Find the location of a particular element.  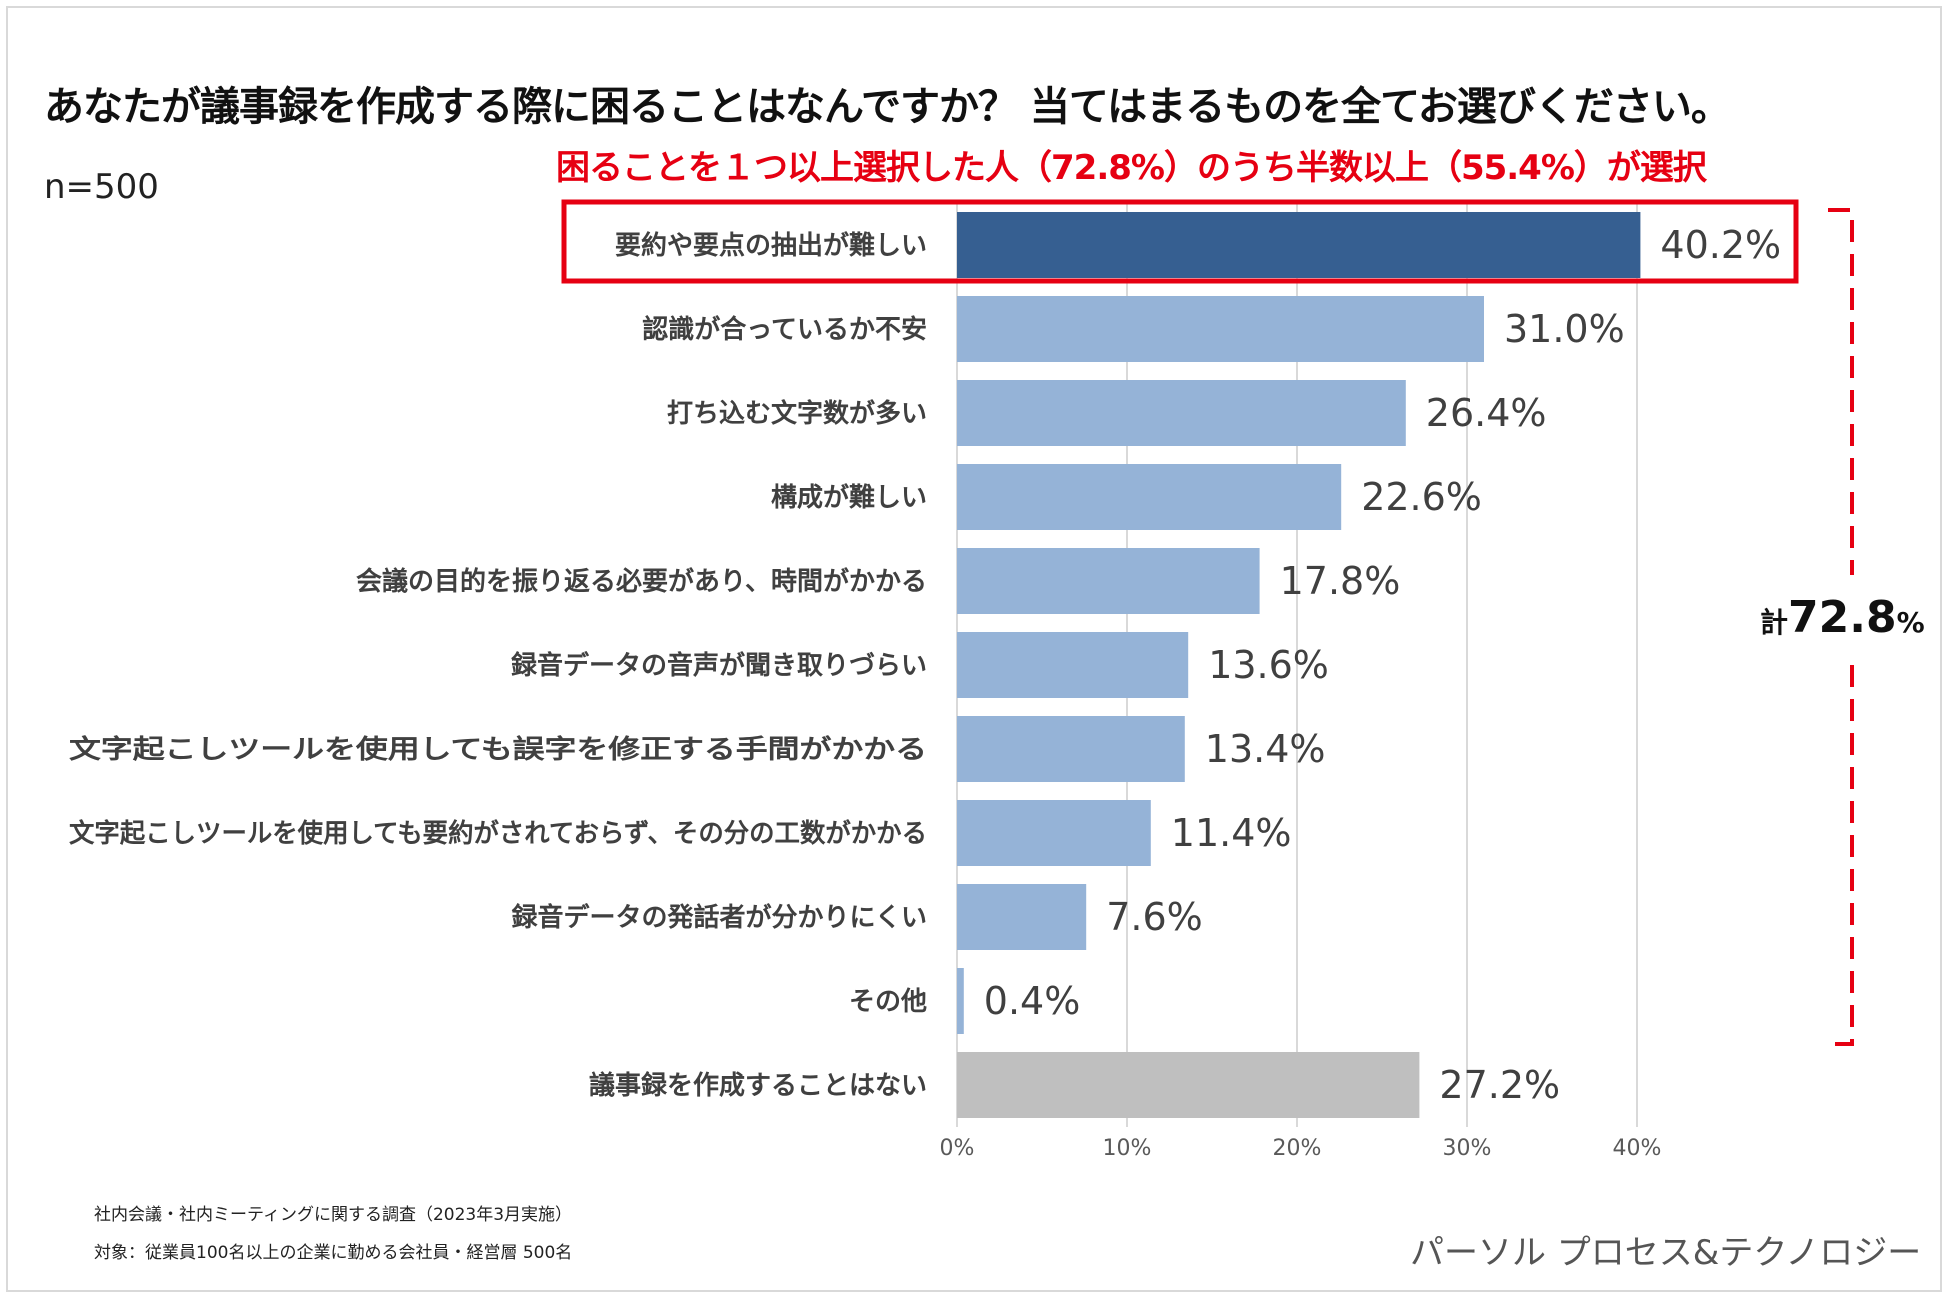

sample-size-label: n=500 is located at coordinates (101, 187).